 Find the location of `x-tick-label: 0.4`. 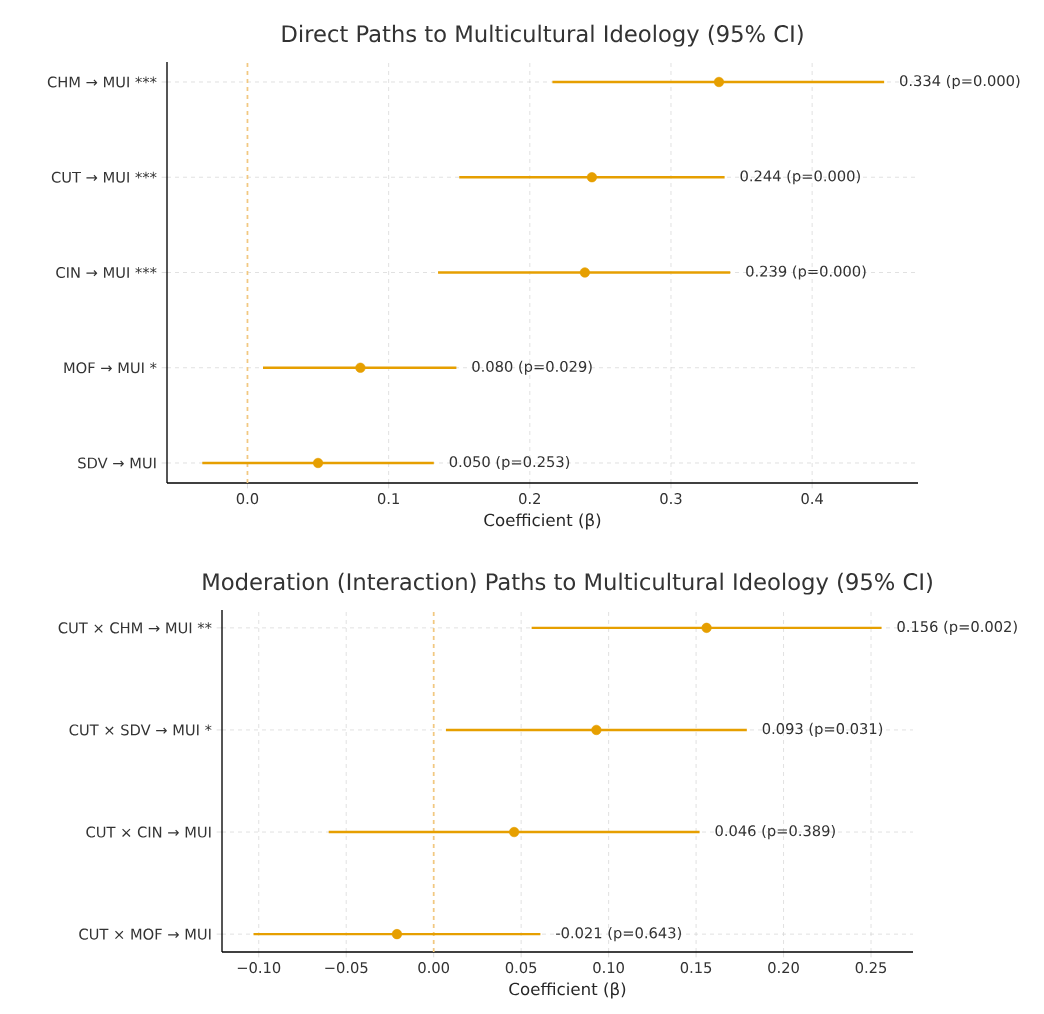

x-tick-label: 0.4 is located at coordinates (812, 499).